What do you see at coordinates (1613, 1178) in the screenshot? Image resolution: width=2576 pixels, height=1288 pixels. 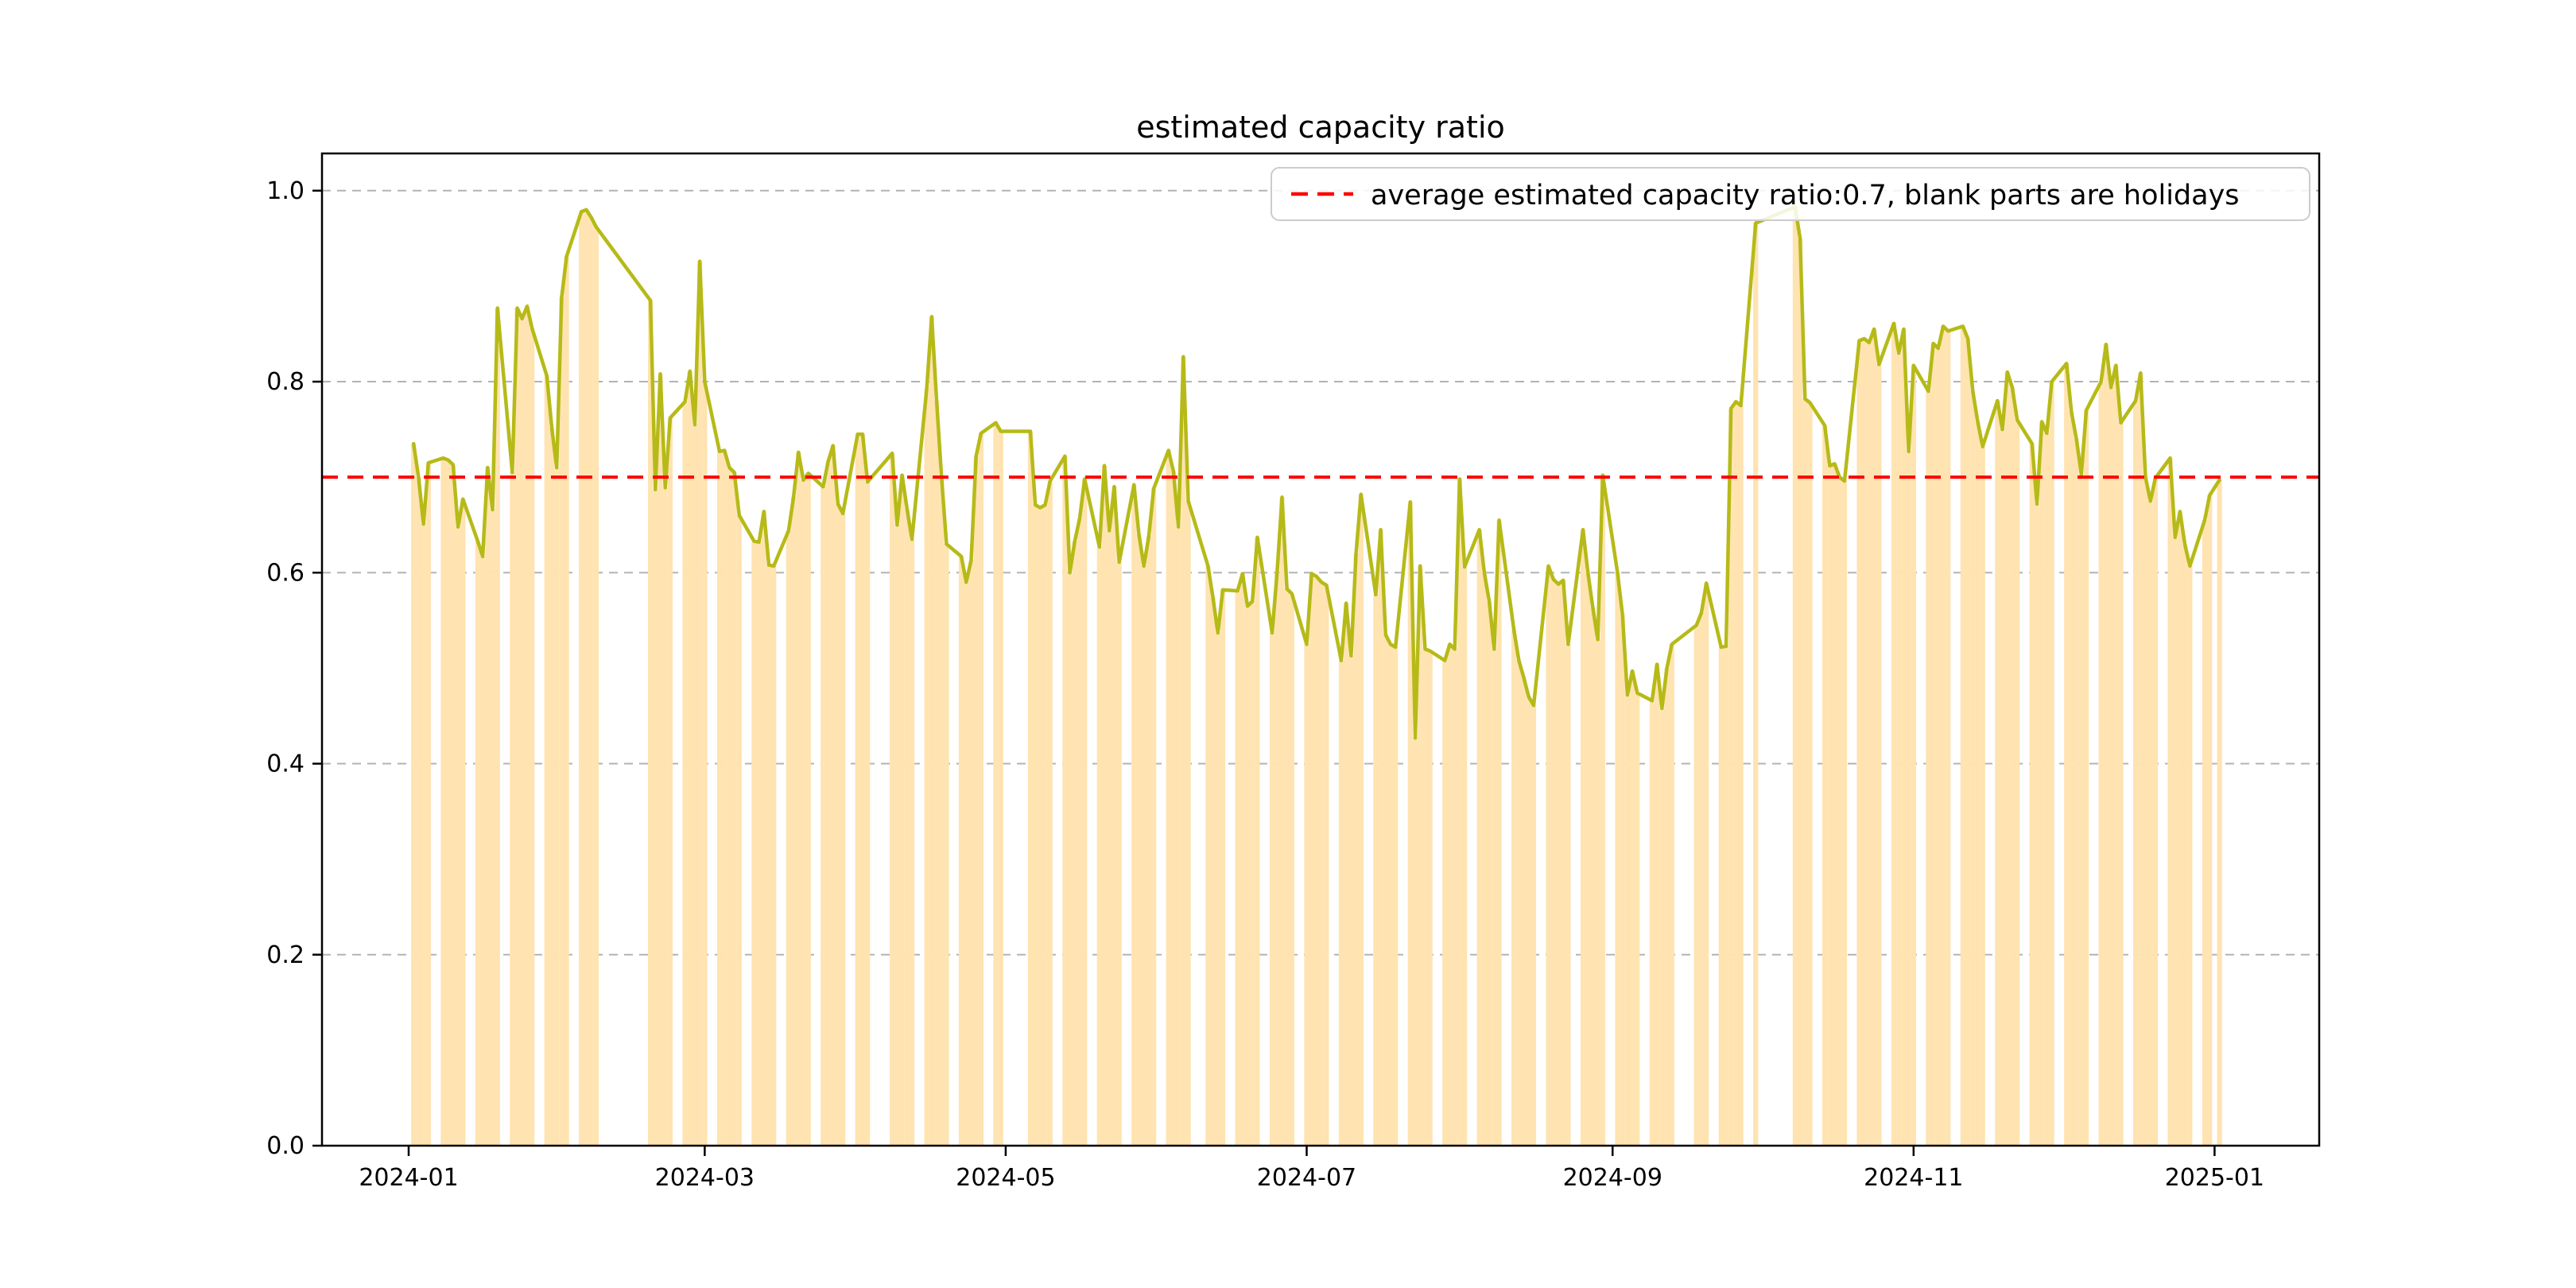 I see `x-tick-label: 2024-09` at bounding box center [1613, 1178].